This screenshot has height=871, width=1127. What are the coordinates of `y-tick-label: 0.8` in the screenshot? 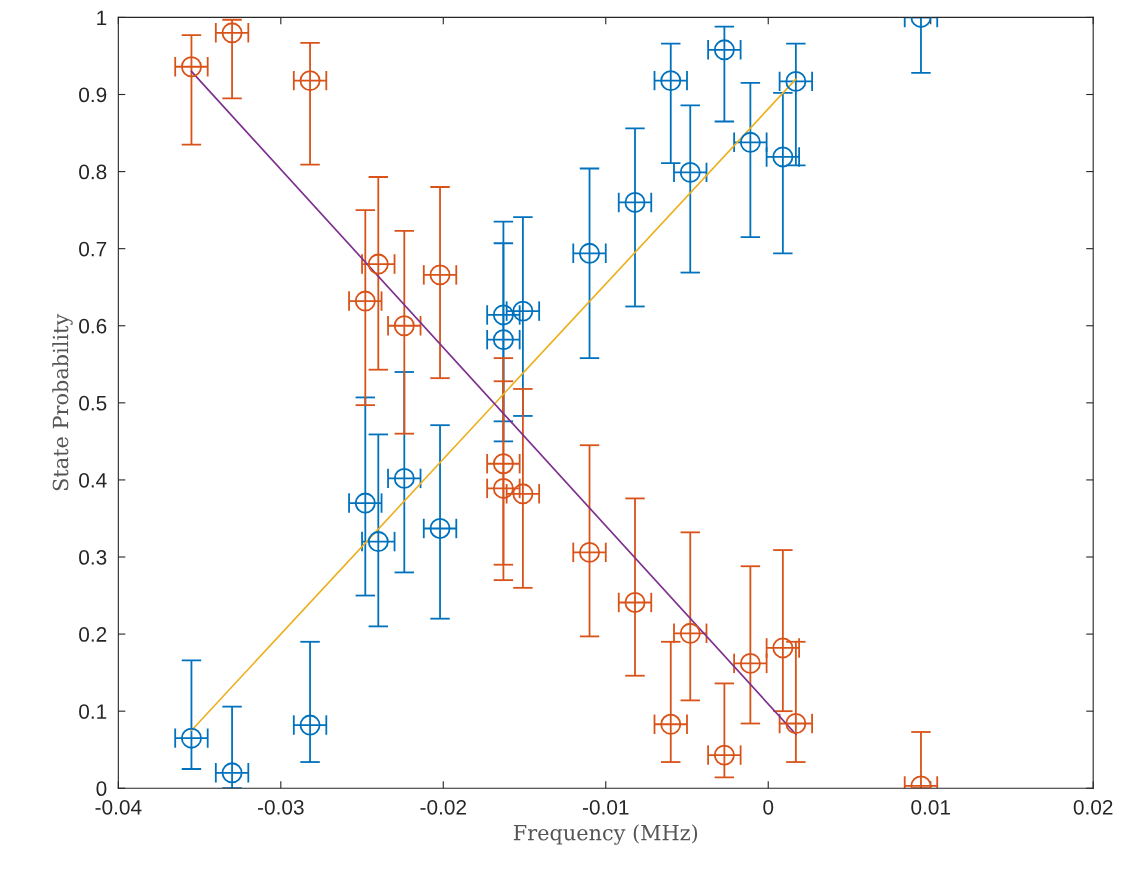 It's located at (93, 172).